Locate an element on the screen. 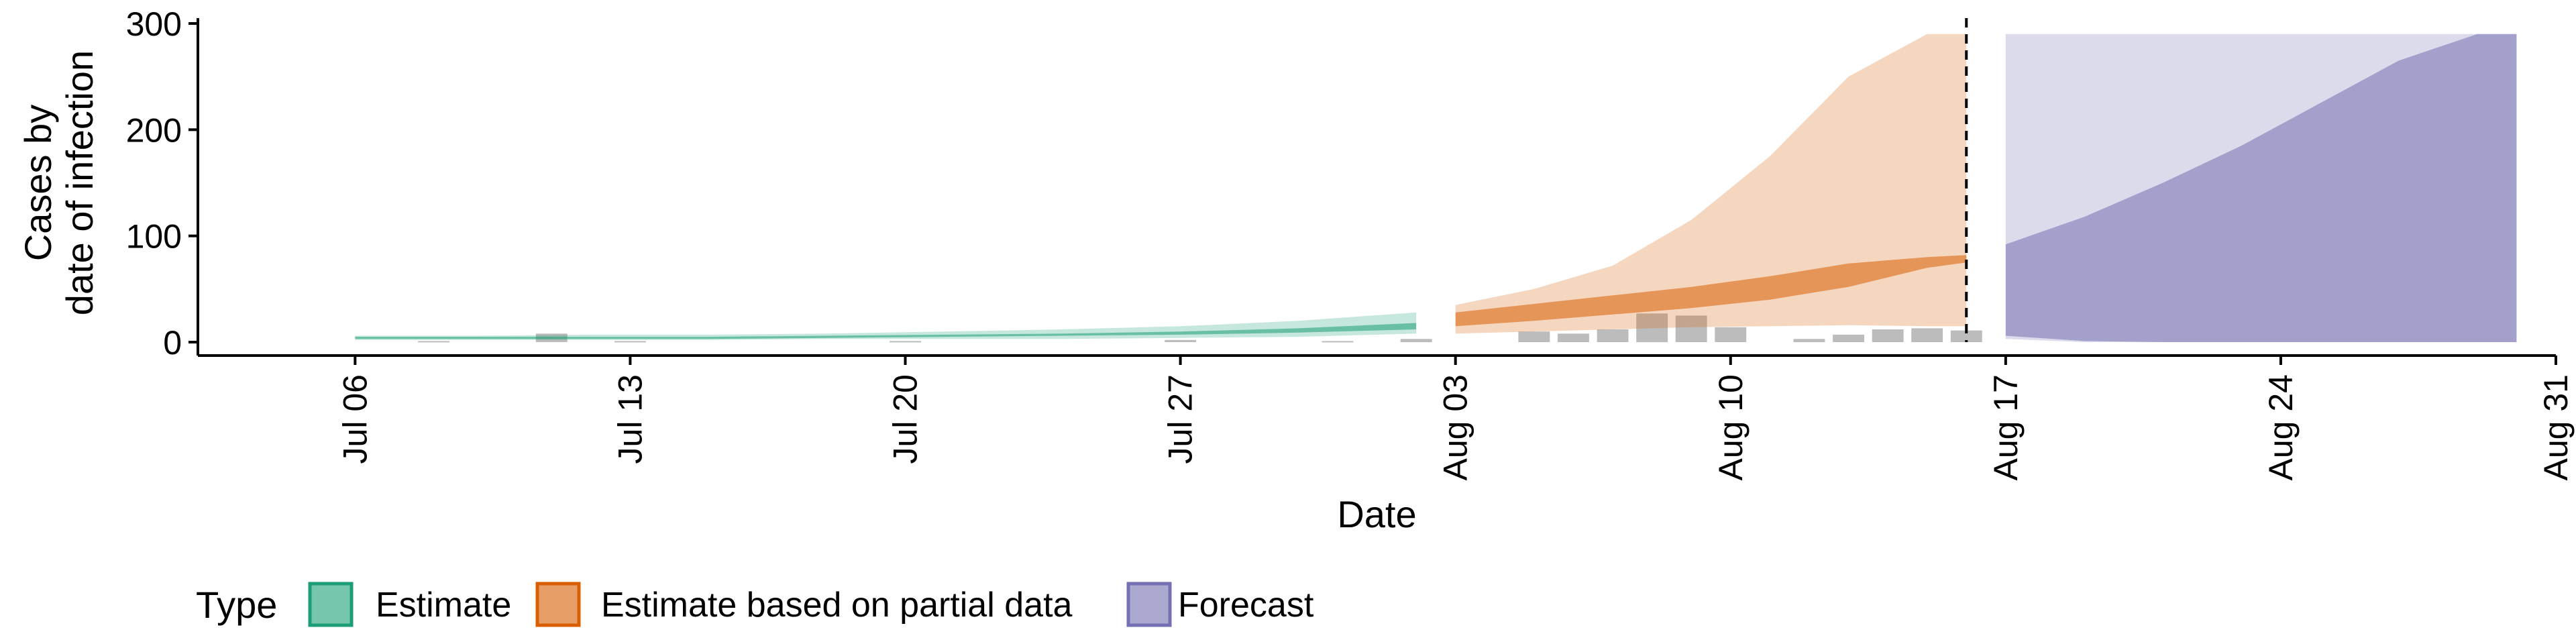 The image size is (2576, 644). y-tick-label: 0 is located at coordinates (172, 343).